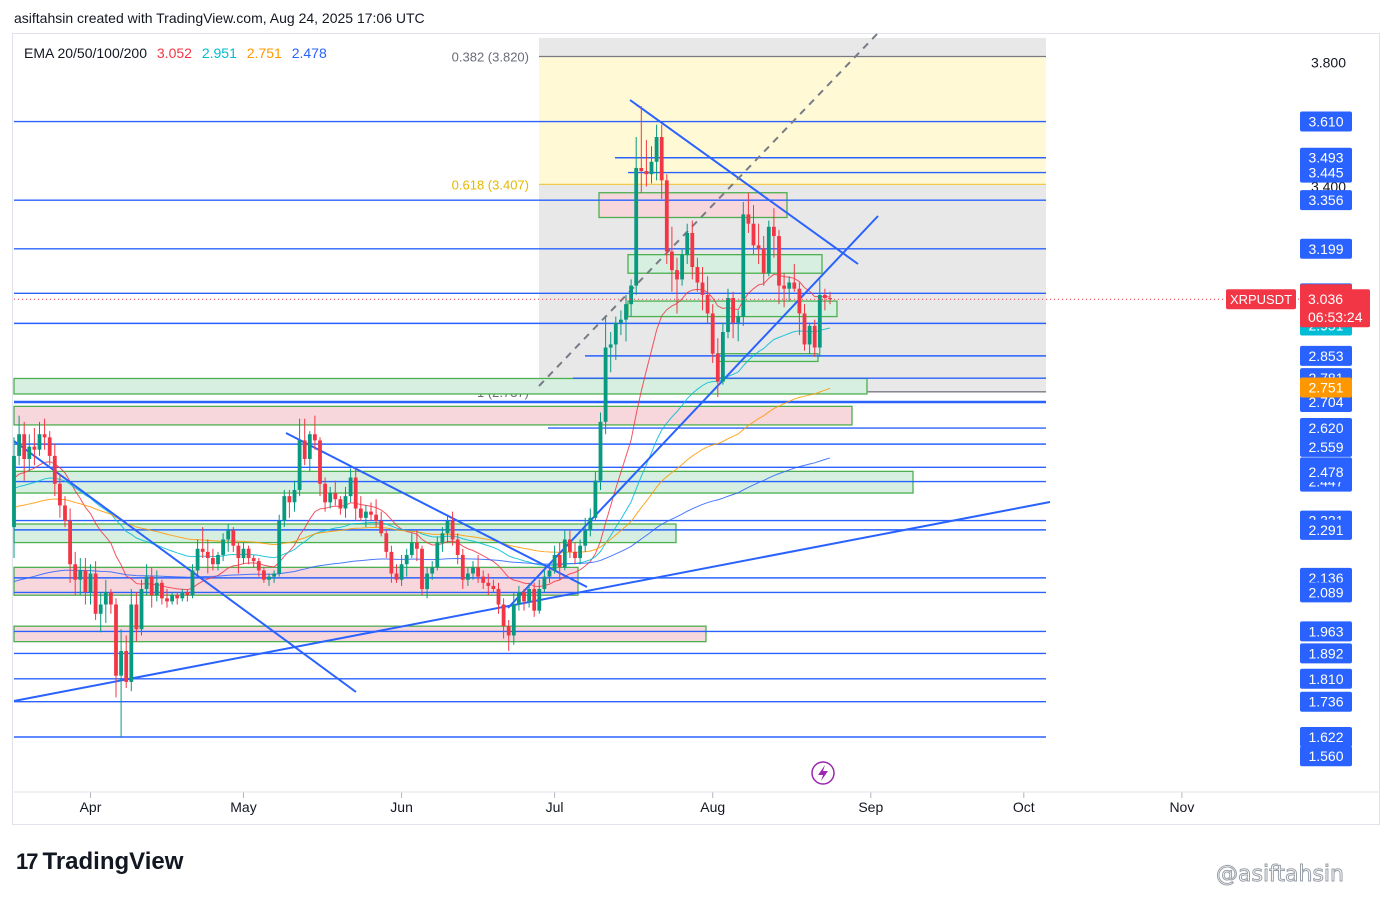 The height and width of the screenshot is (900, 1392). What do you see at coordinates (1325, 447) in the screenshot?
I see `price-level-label: 2.559` at bounding box center [1325, 447].